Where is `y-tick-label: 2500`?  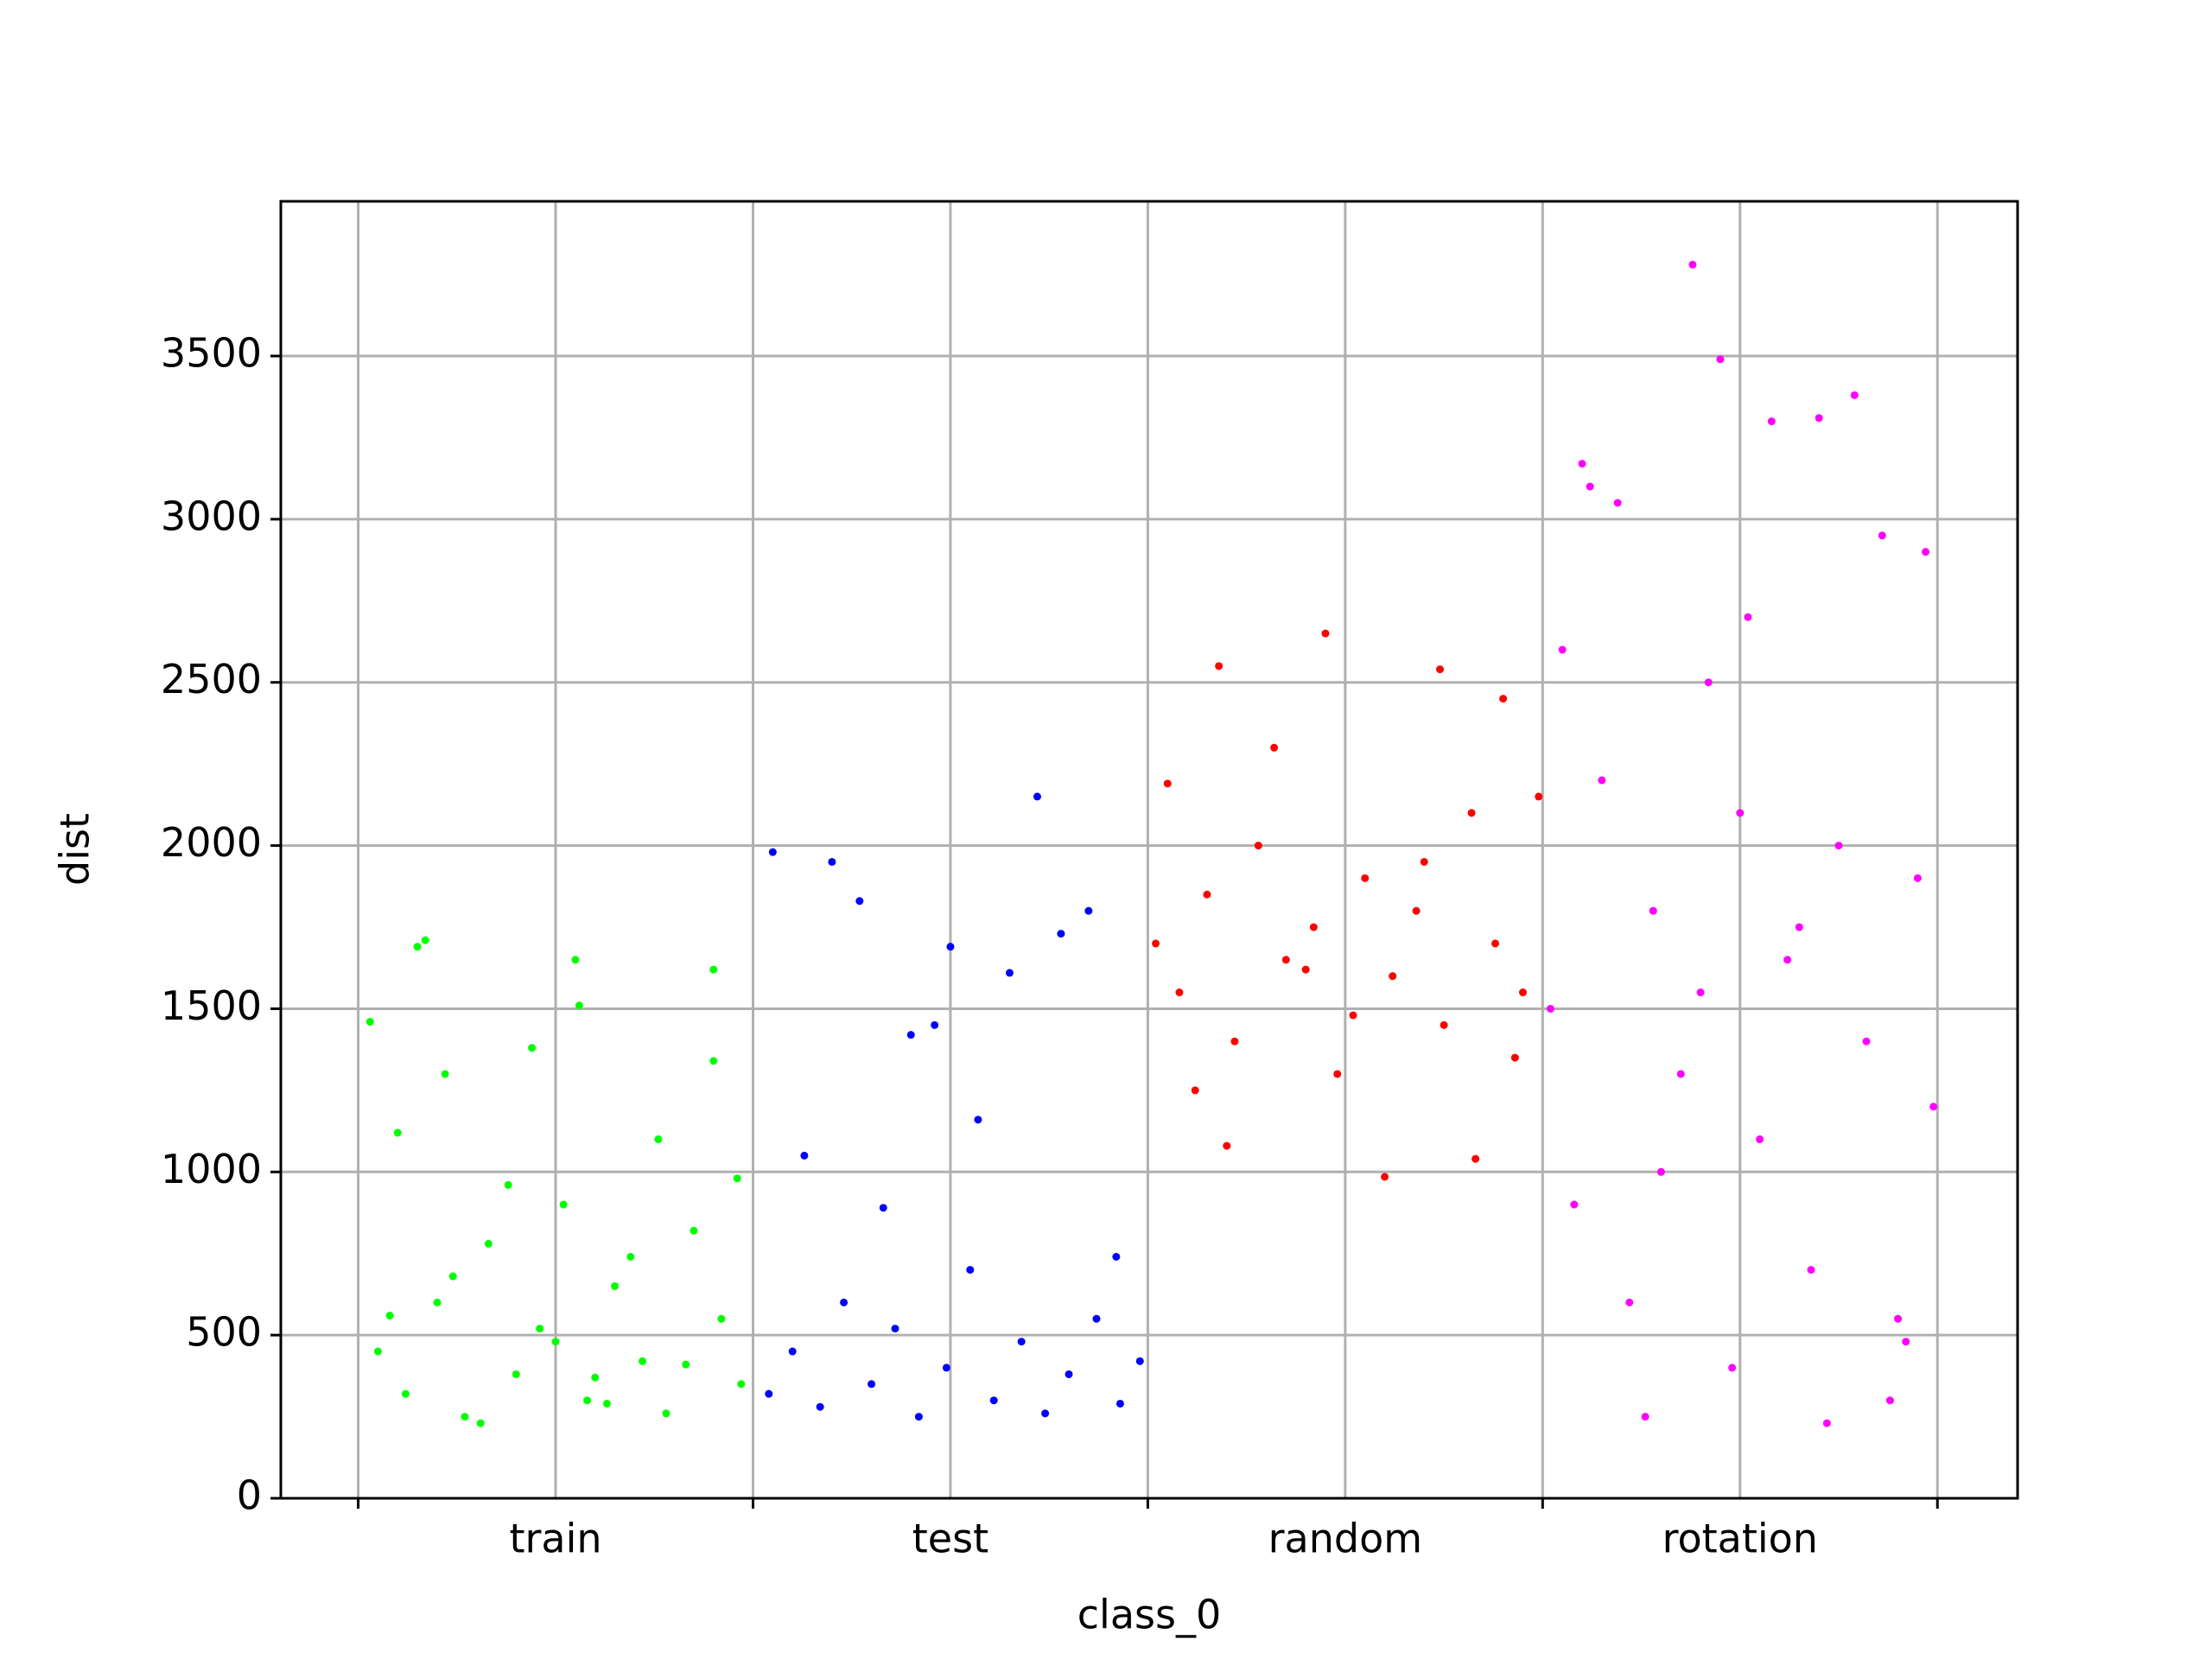
y-tick-label: 2500 is located at coordinates (211, 679).